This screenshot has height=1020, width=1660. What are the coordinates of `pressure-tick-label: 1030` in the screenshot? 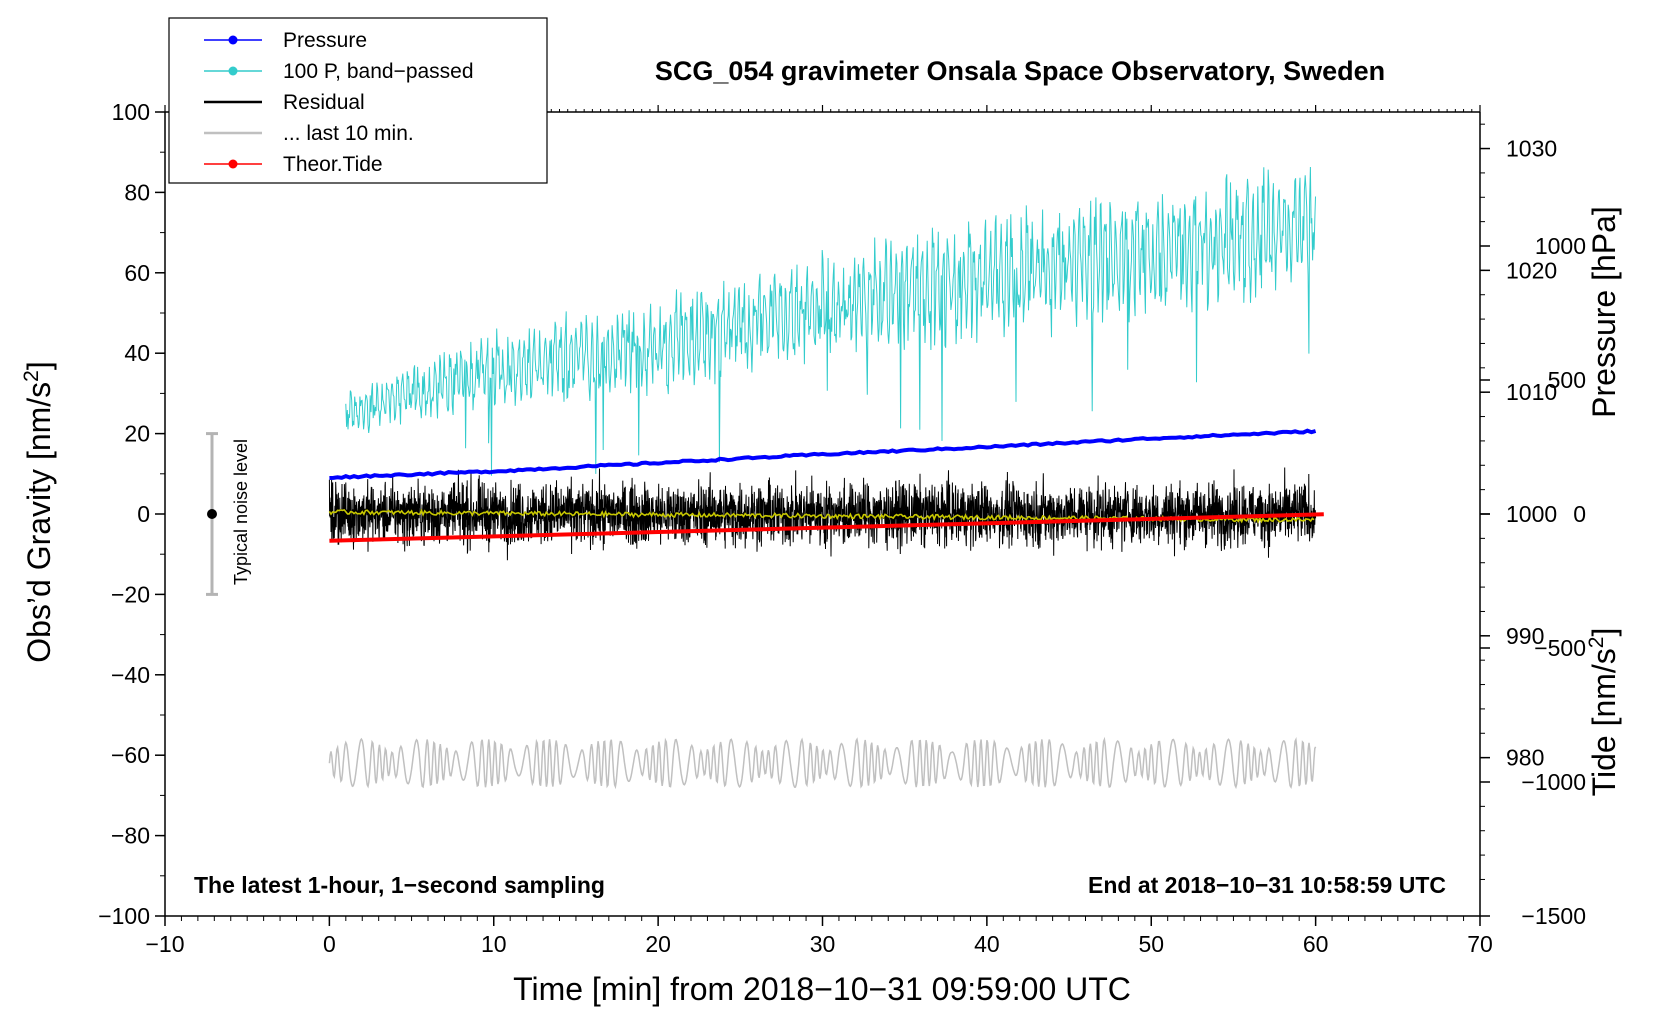 It's located at (1531, 149).